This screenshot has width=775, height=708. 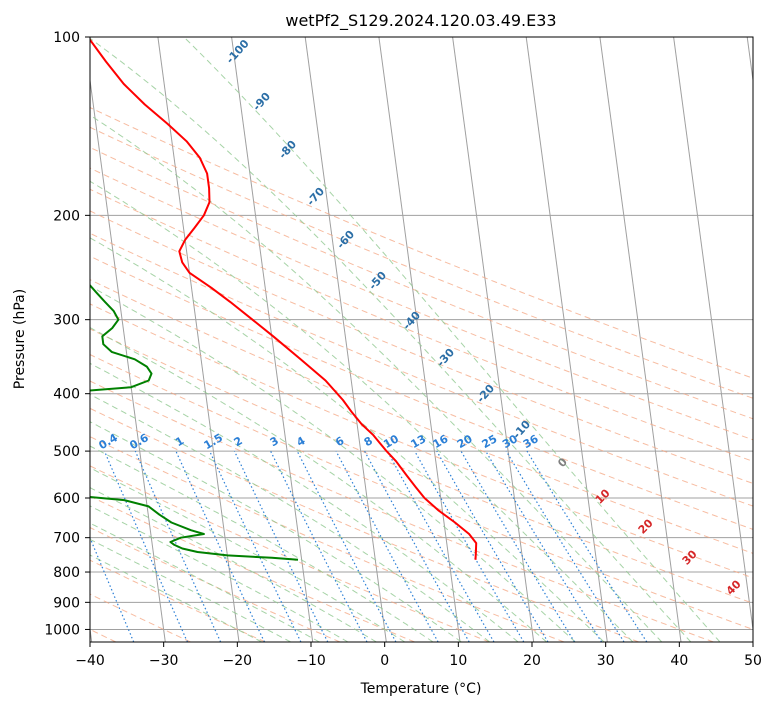 I want to click on dry-adiabat-label: -60, so click(x=345, y=240).